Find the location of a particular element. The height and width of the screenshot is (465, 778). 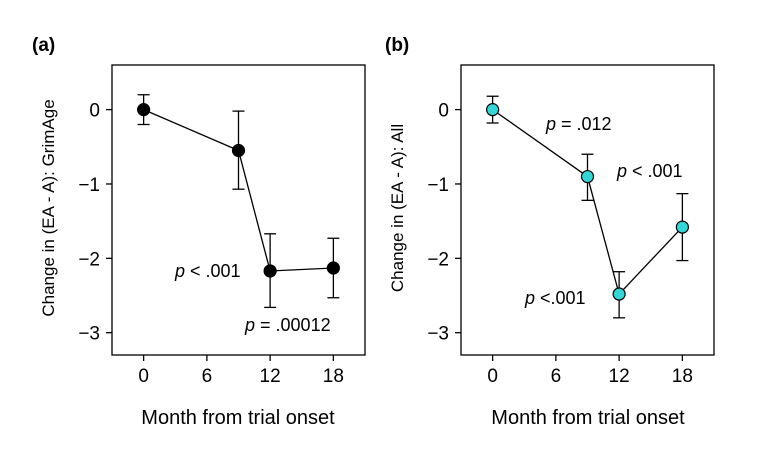

panel-a-annotation-1: p < .001 is located at coordinates (207, 271).